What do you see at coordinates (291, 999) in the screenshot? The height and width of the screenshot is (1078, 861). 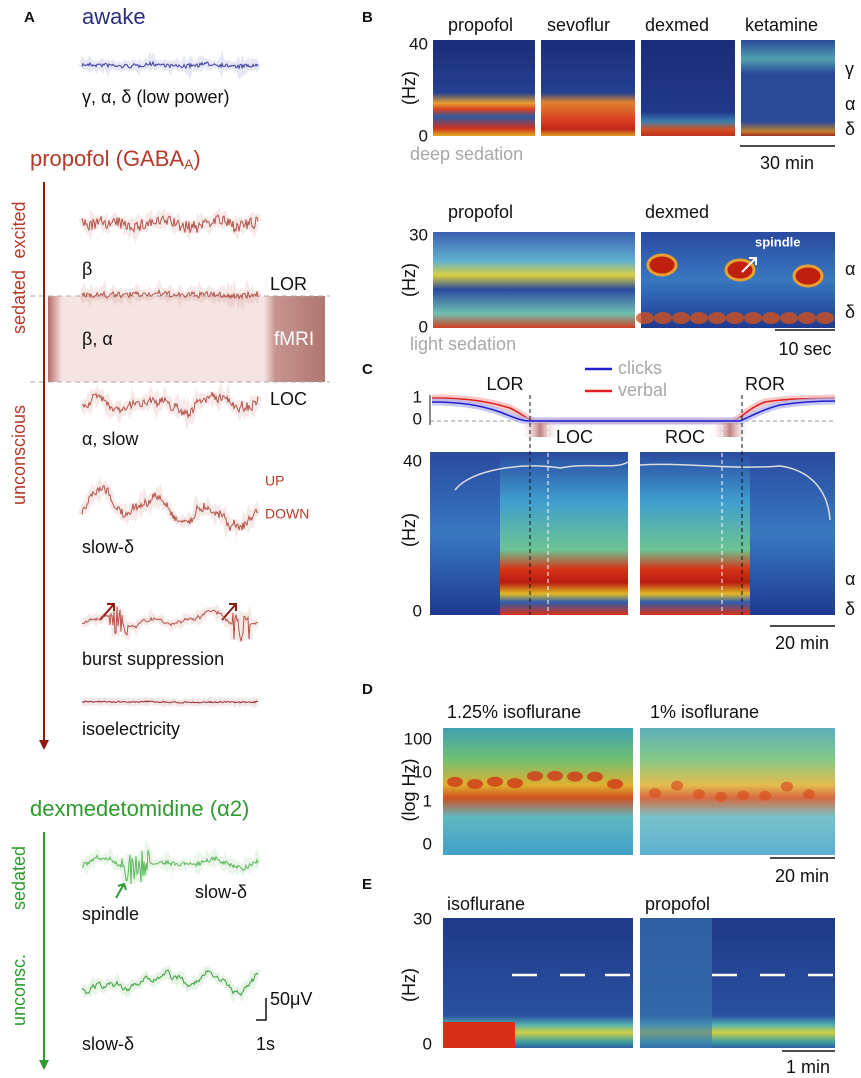 I see `scale-label: 50μV` at bounding box center [291, 999].